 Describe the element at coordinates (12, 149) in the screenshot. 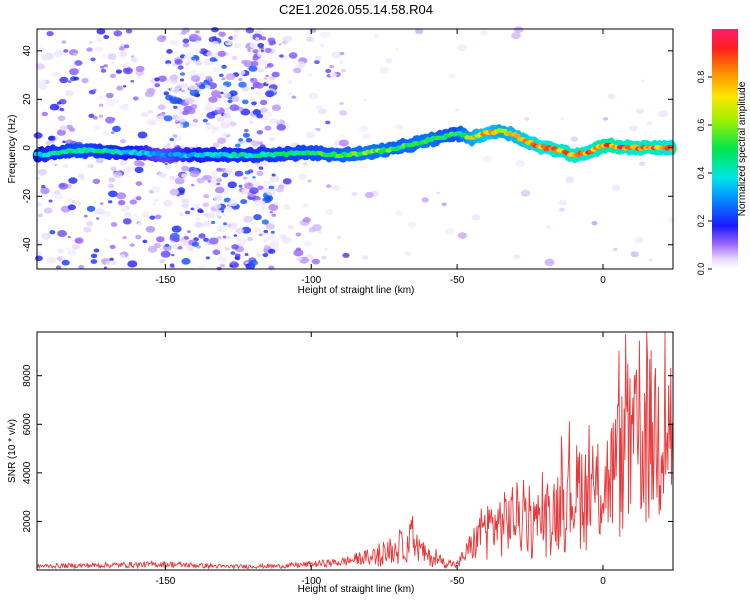

I see `spectrogram-y-label: Frequency (Hz)` at that location.